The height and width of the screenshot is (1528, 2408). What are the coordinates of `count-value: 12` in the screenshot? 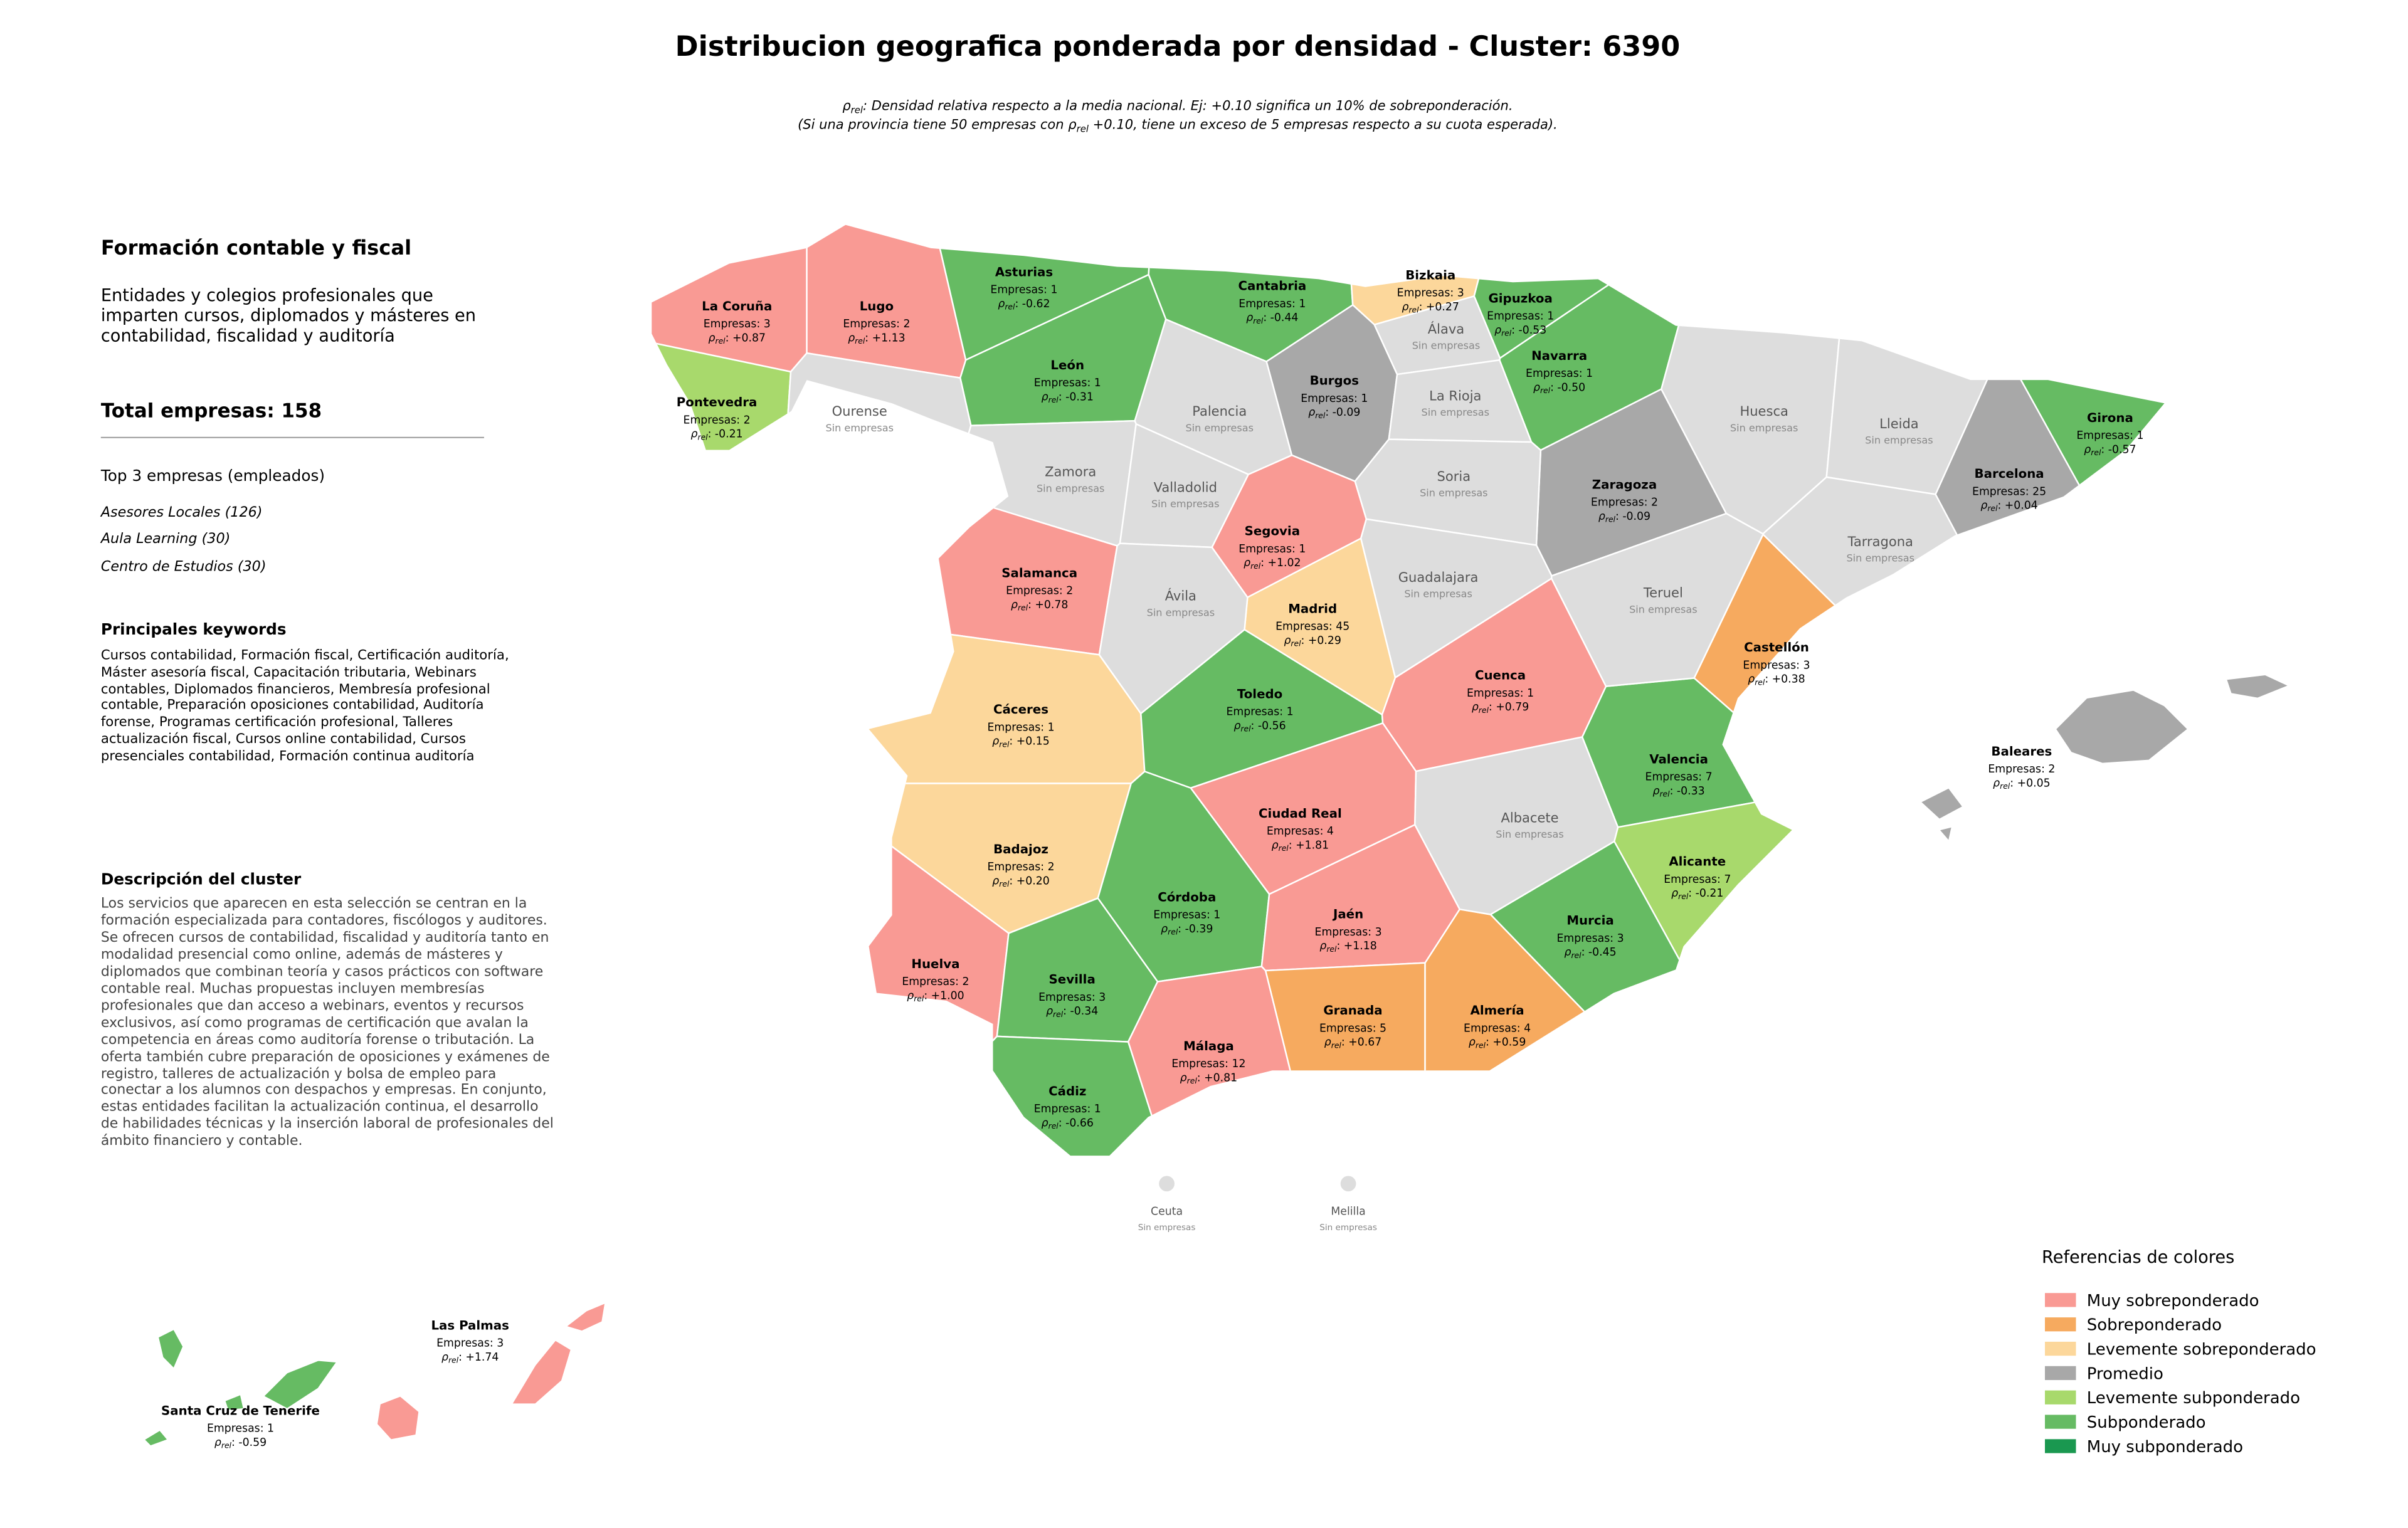 It's located at (1238, 1064).